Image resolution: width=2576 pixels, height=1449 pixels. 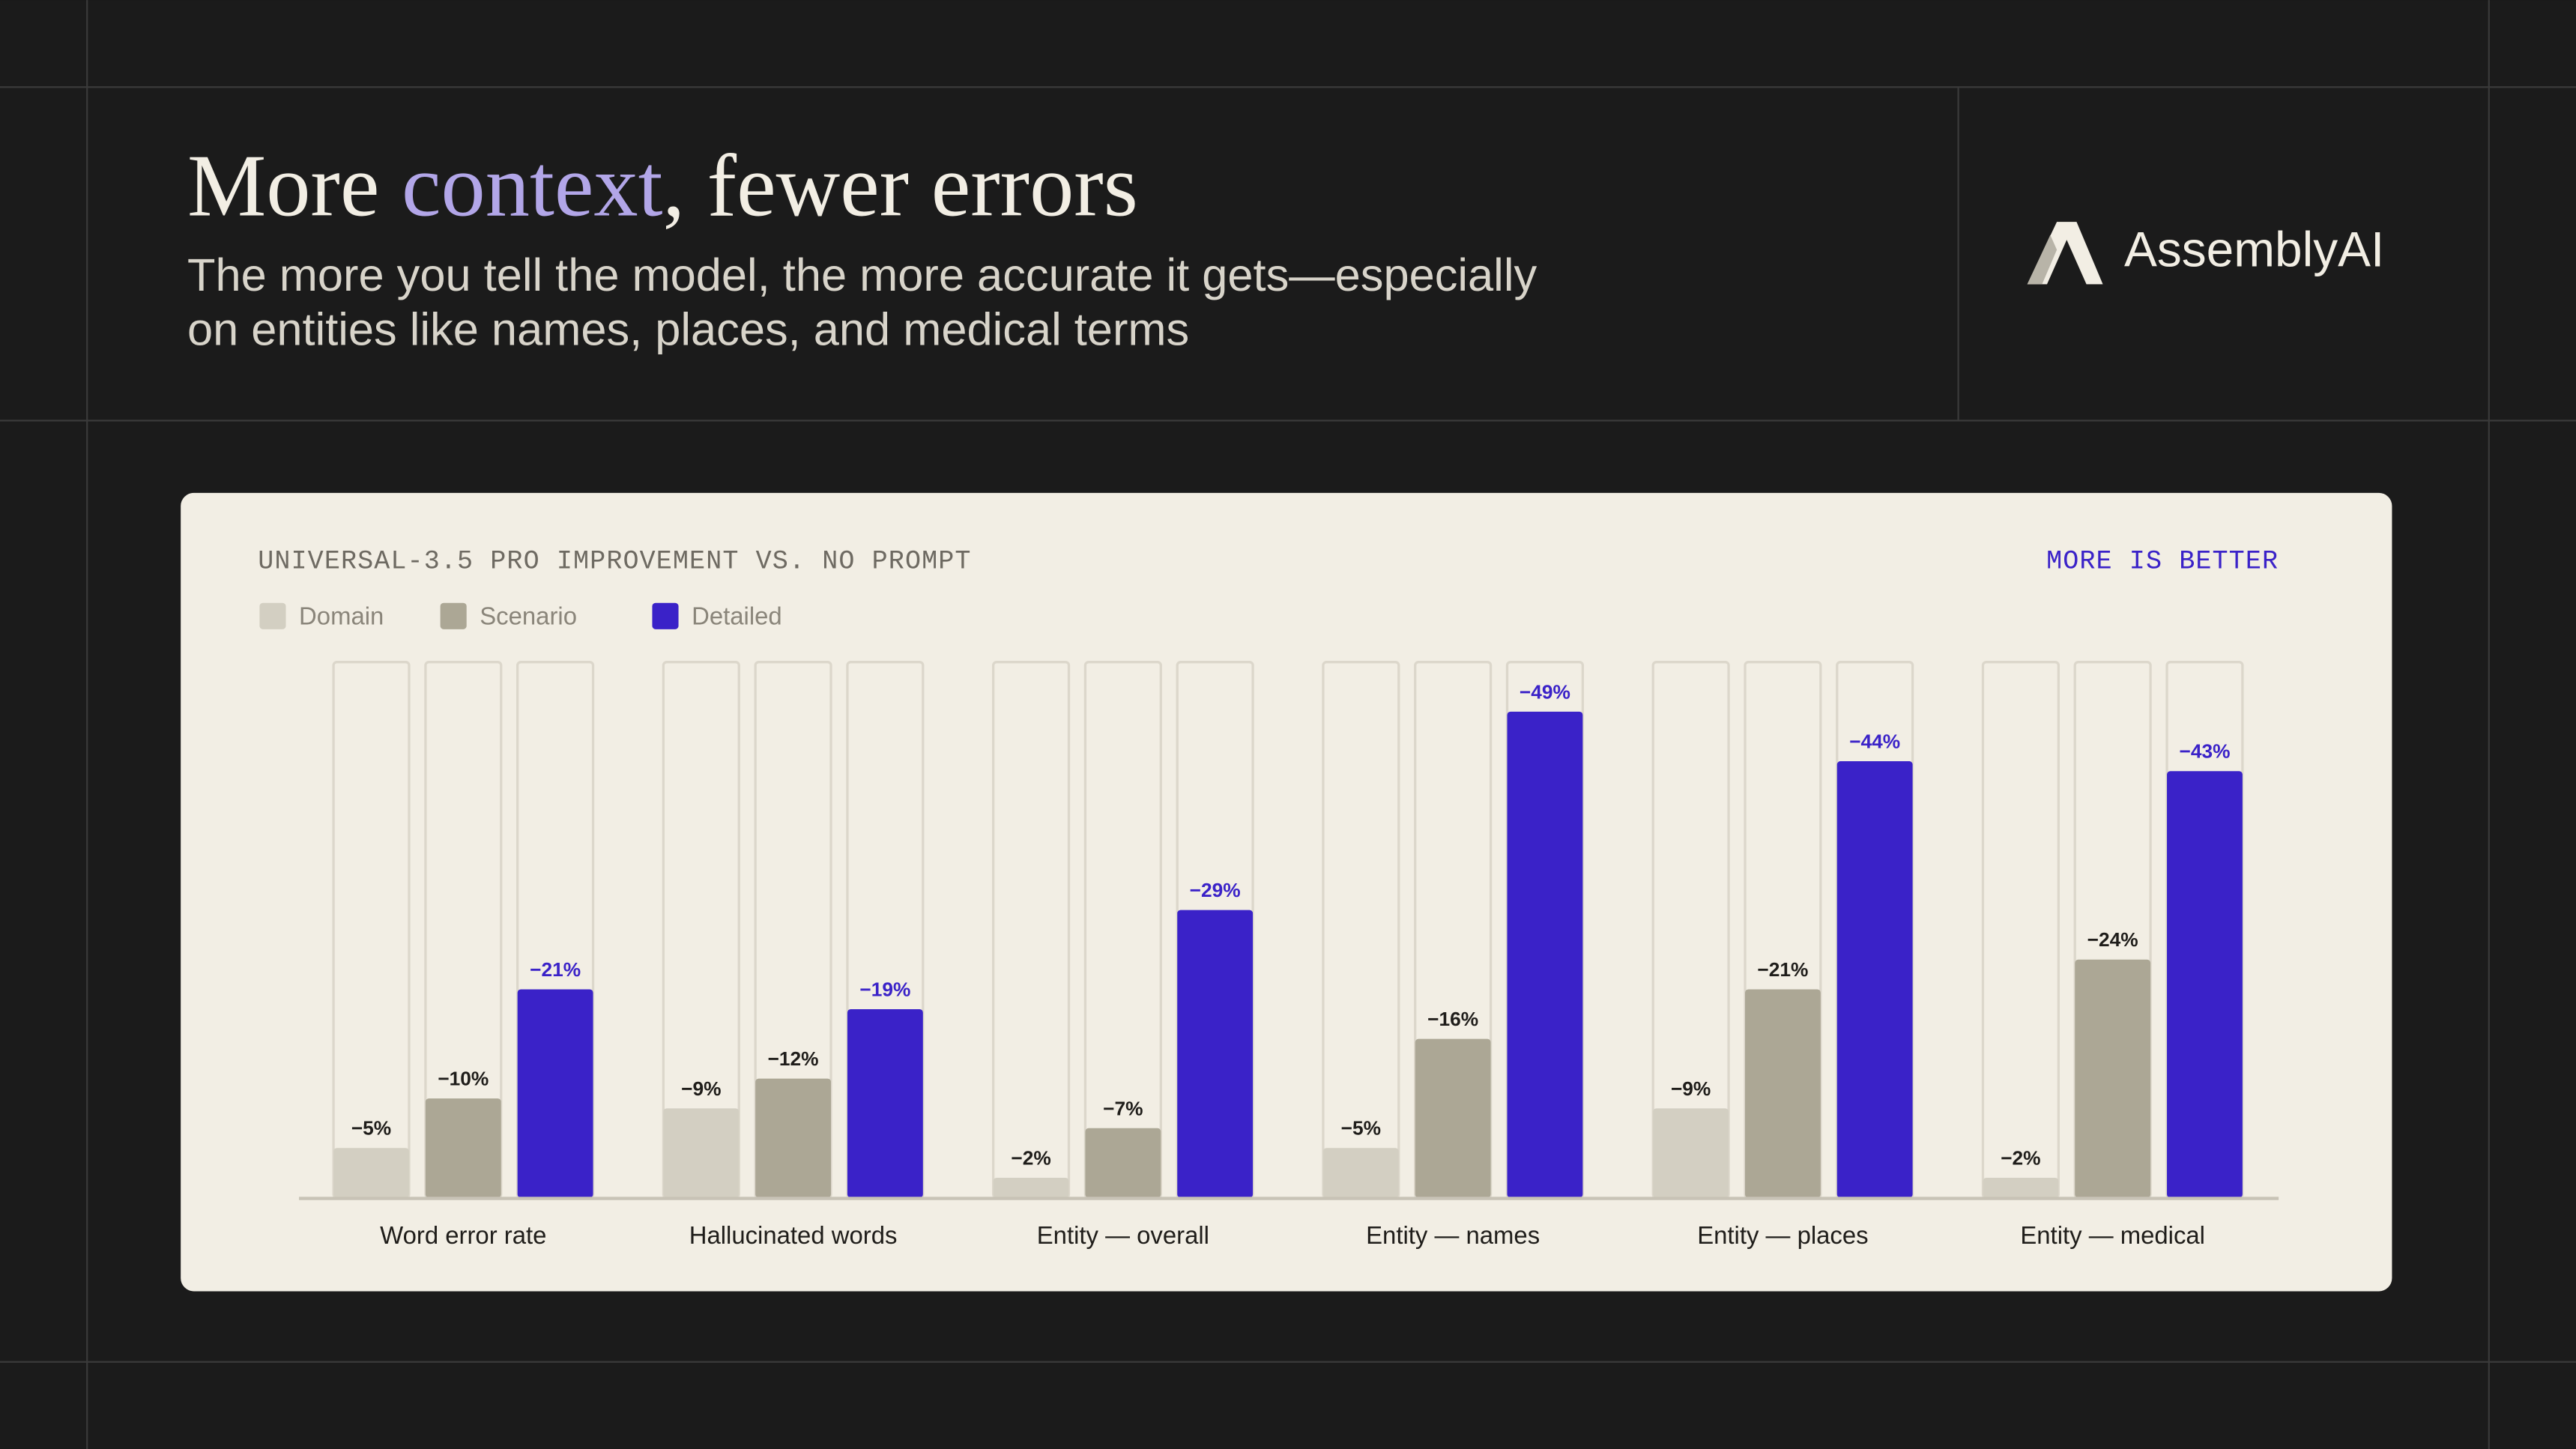 What do you see at coordinates (463, 1079) in the screenshot?
I see `value-label: −10%` at bounding box center [463, 1079].